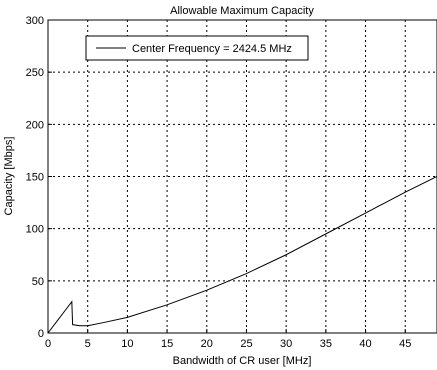  What do you see at coordinates (48, 344) in the screenshot?
I see `x-tick-label: 0` at bounding box center [48, 344].